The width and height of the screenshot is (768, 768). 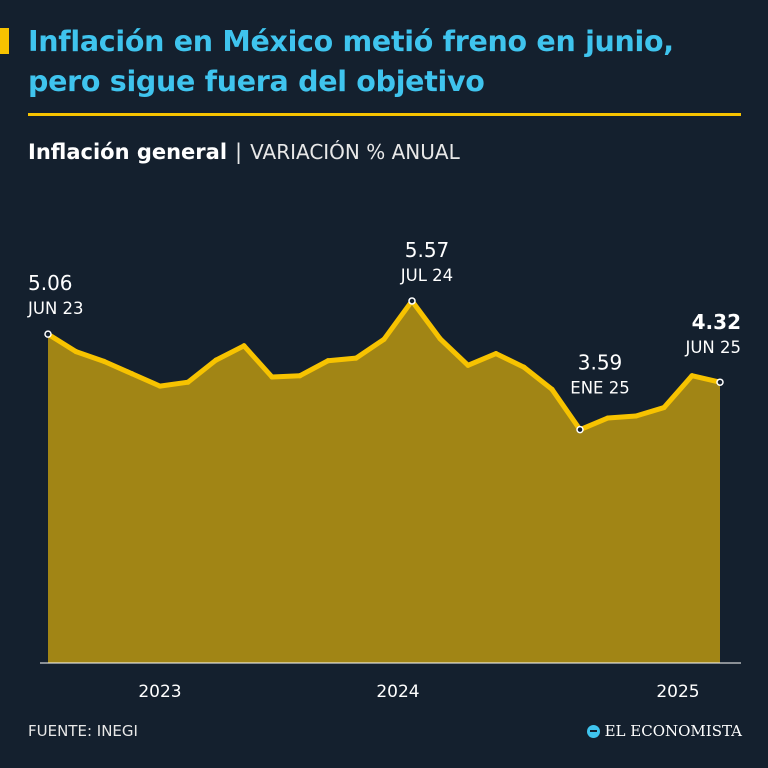 What do you see at coordinates (159, 692) in the screenshot?
I see `x-tick-label: 2023` at bounding box center [159, 692].